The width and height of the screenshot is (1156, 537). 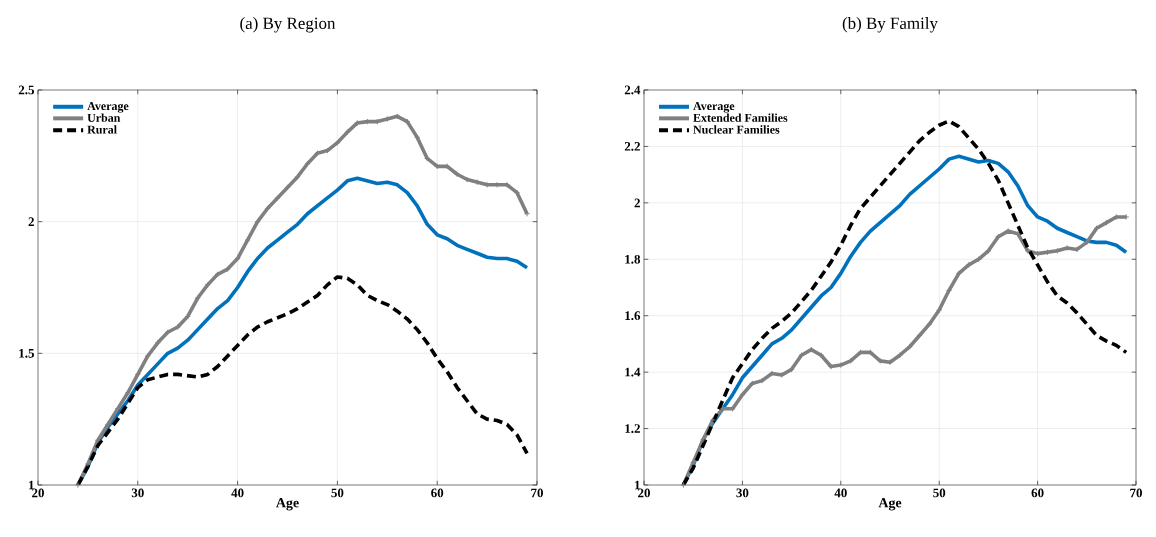 What do you see at coordinates (736, 129) in the screenshot?
I see `legend-label: Nuclear Families` at bounding box center [736, 129].